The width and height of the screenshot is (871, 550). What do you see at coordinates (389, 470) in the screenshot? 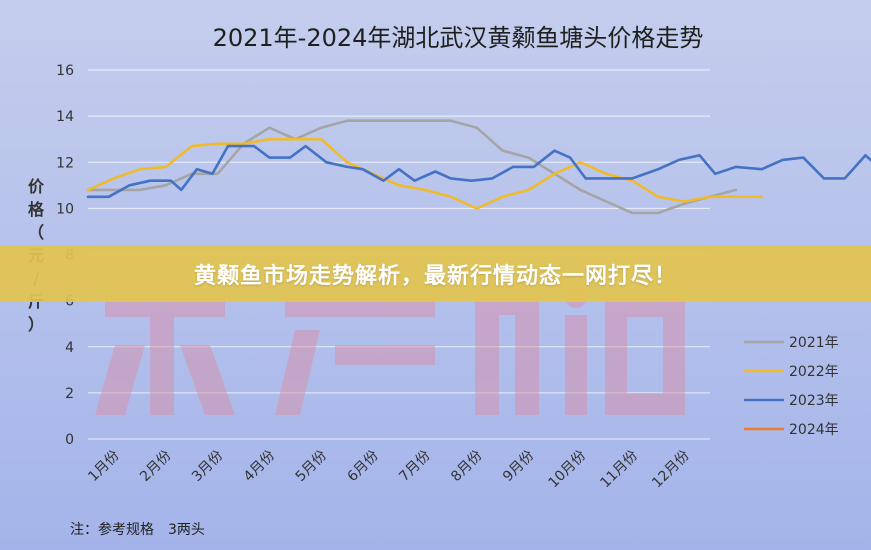
I see `x-axis-ticks: 1月份 2月份 3月份 4月份 5月份 6月份 7月份 8月份 9月份 10月份 11月份 12月份` at bounding box center [389, 470].